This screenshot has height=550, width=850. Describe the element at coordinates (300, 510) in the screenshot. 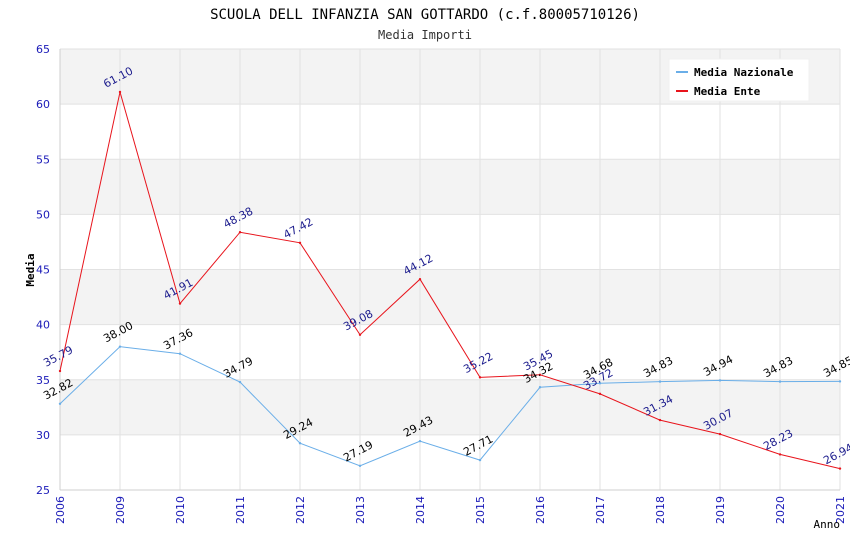

I see `x-tick-label: 2012` at that location.